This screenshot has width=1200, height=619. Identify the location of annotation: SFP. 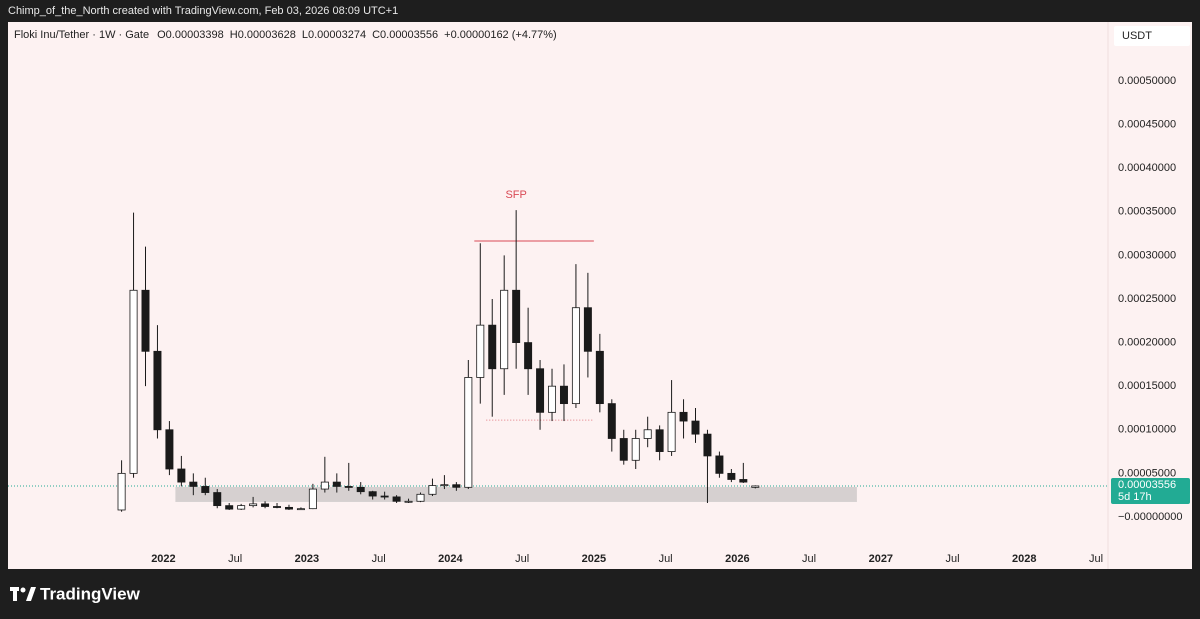
(515, 195).